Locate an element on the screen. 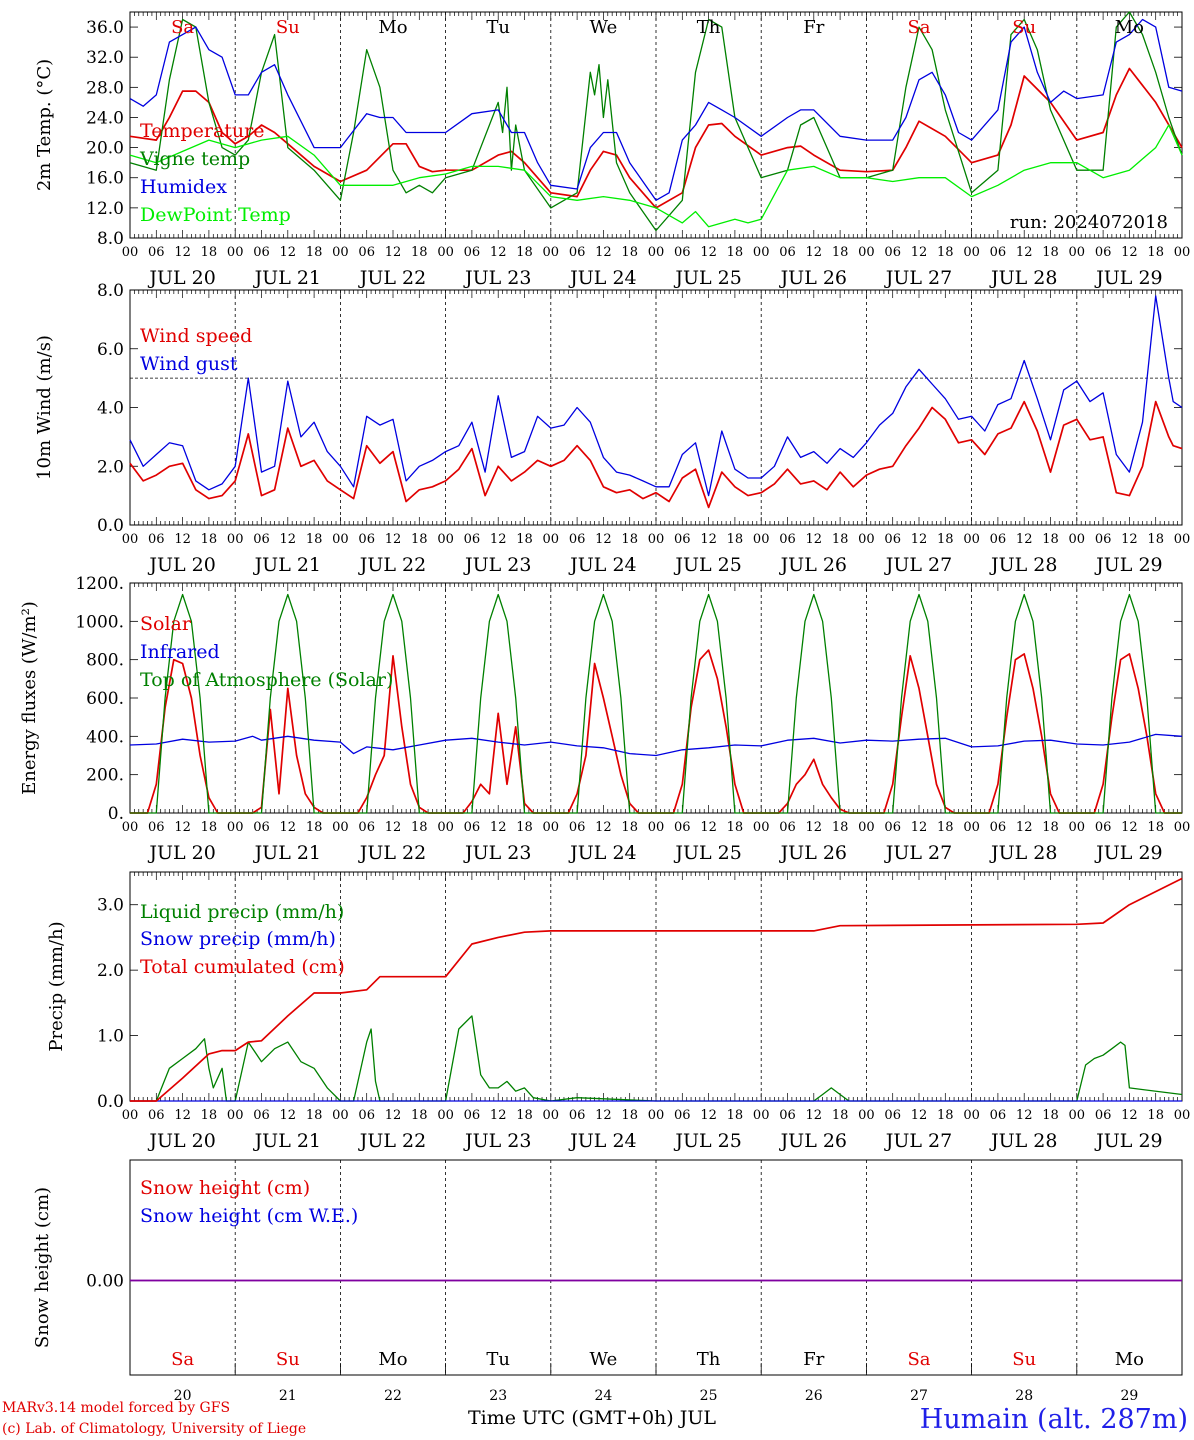  weekday-label: Su is located at coordinates (1024, 1359).